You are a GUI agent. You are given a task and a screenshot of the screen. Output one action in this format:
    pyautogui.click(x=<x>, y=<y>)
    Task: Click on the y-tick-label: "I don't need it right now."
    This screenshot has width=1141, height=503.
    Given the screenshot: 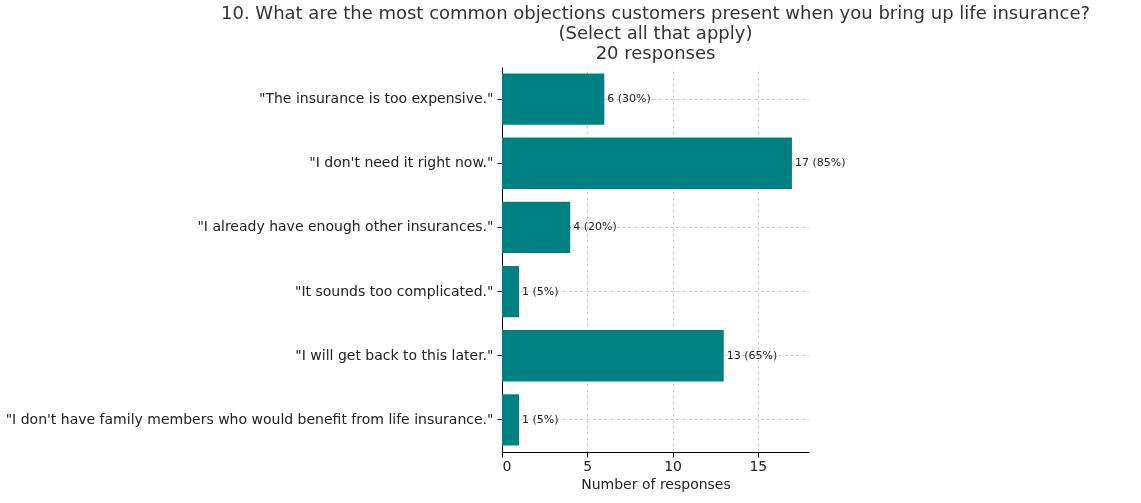 What is the action you would take?
    pyautogui.click(x=401, y=162)
    